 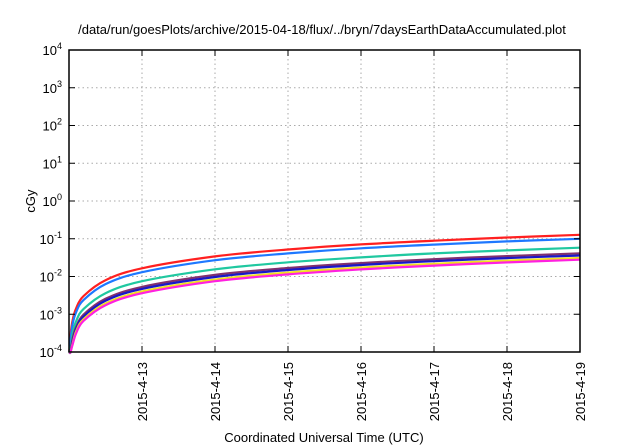 I want to click on y-tick-label: 10⁰, so click(x=52, y=200).